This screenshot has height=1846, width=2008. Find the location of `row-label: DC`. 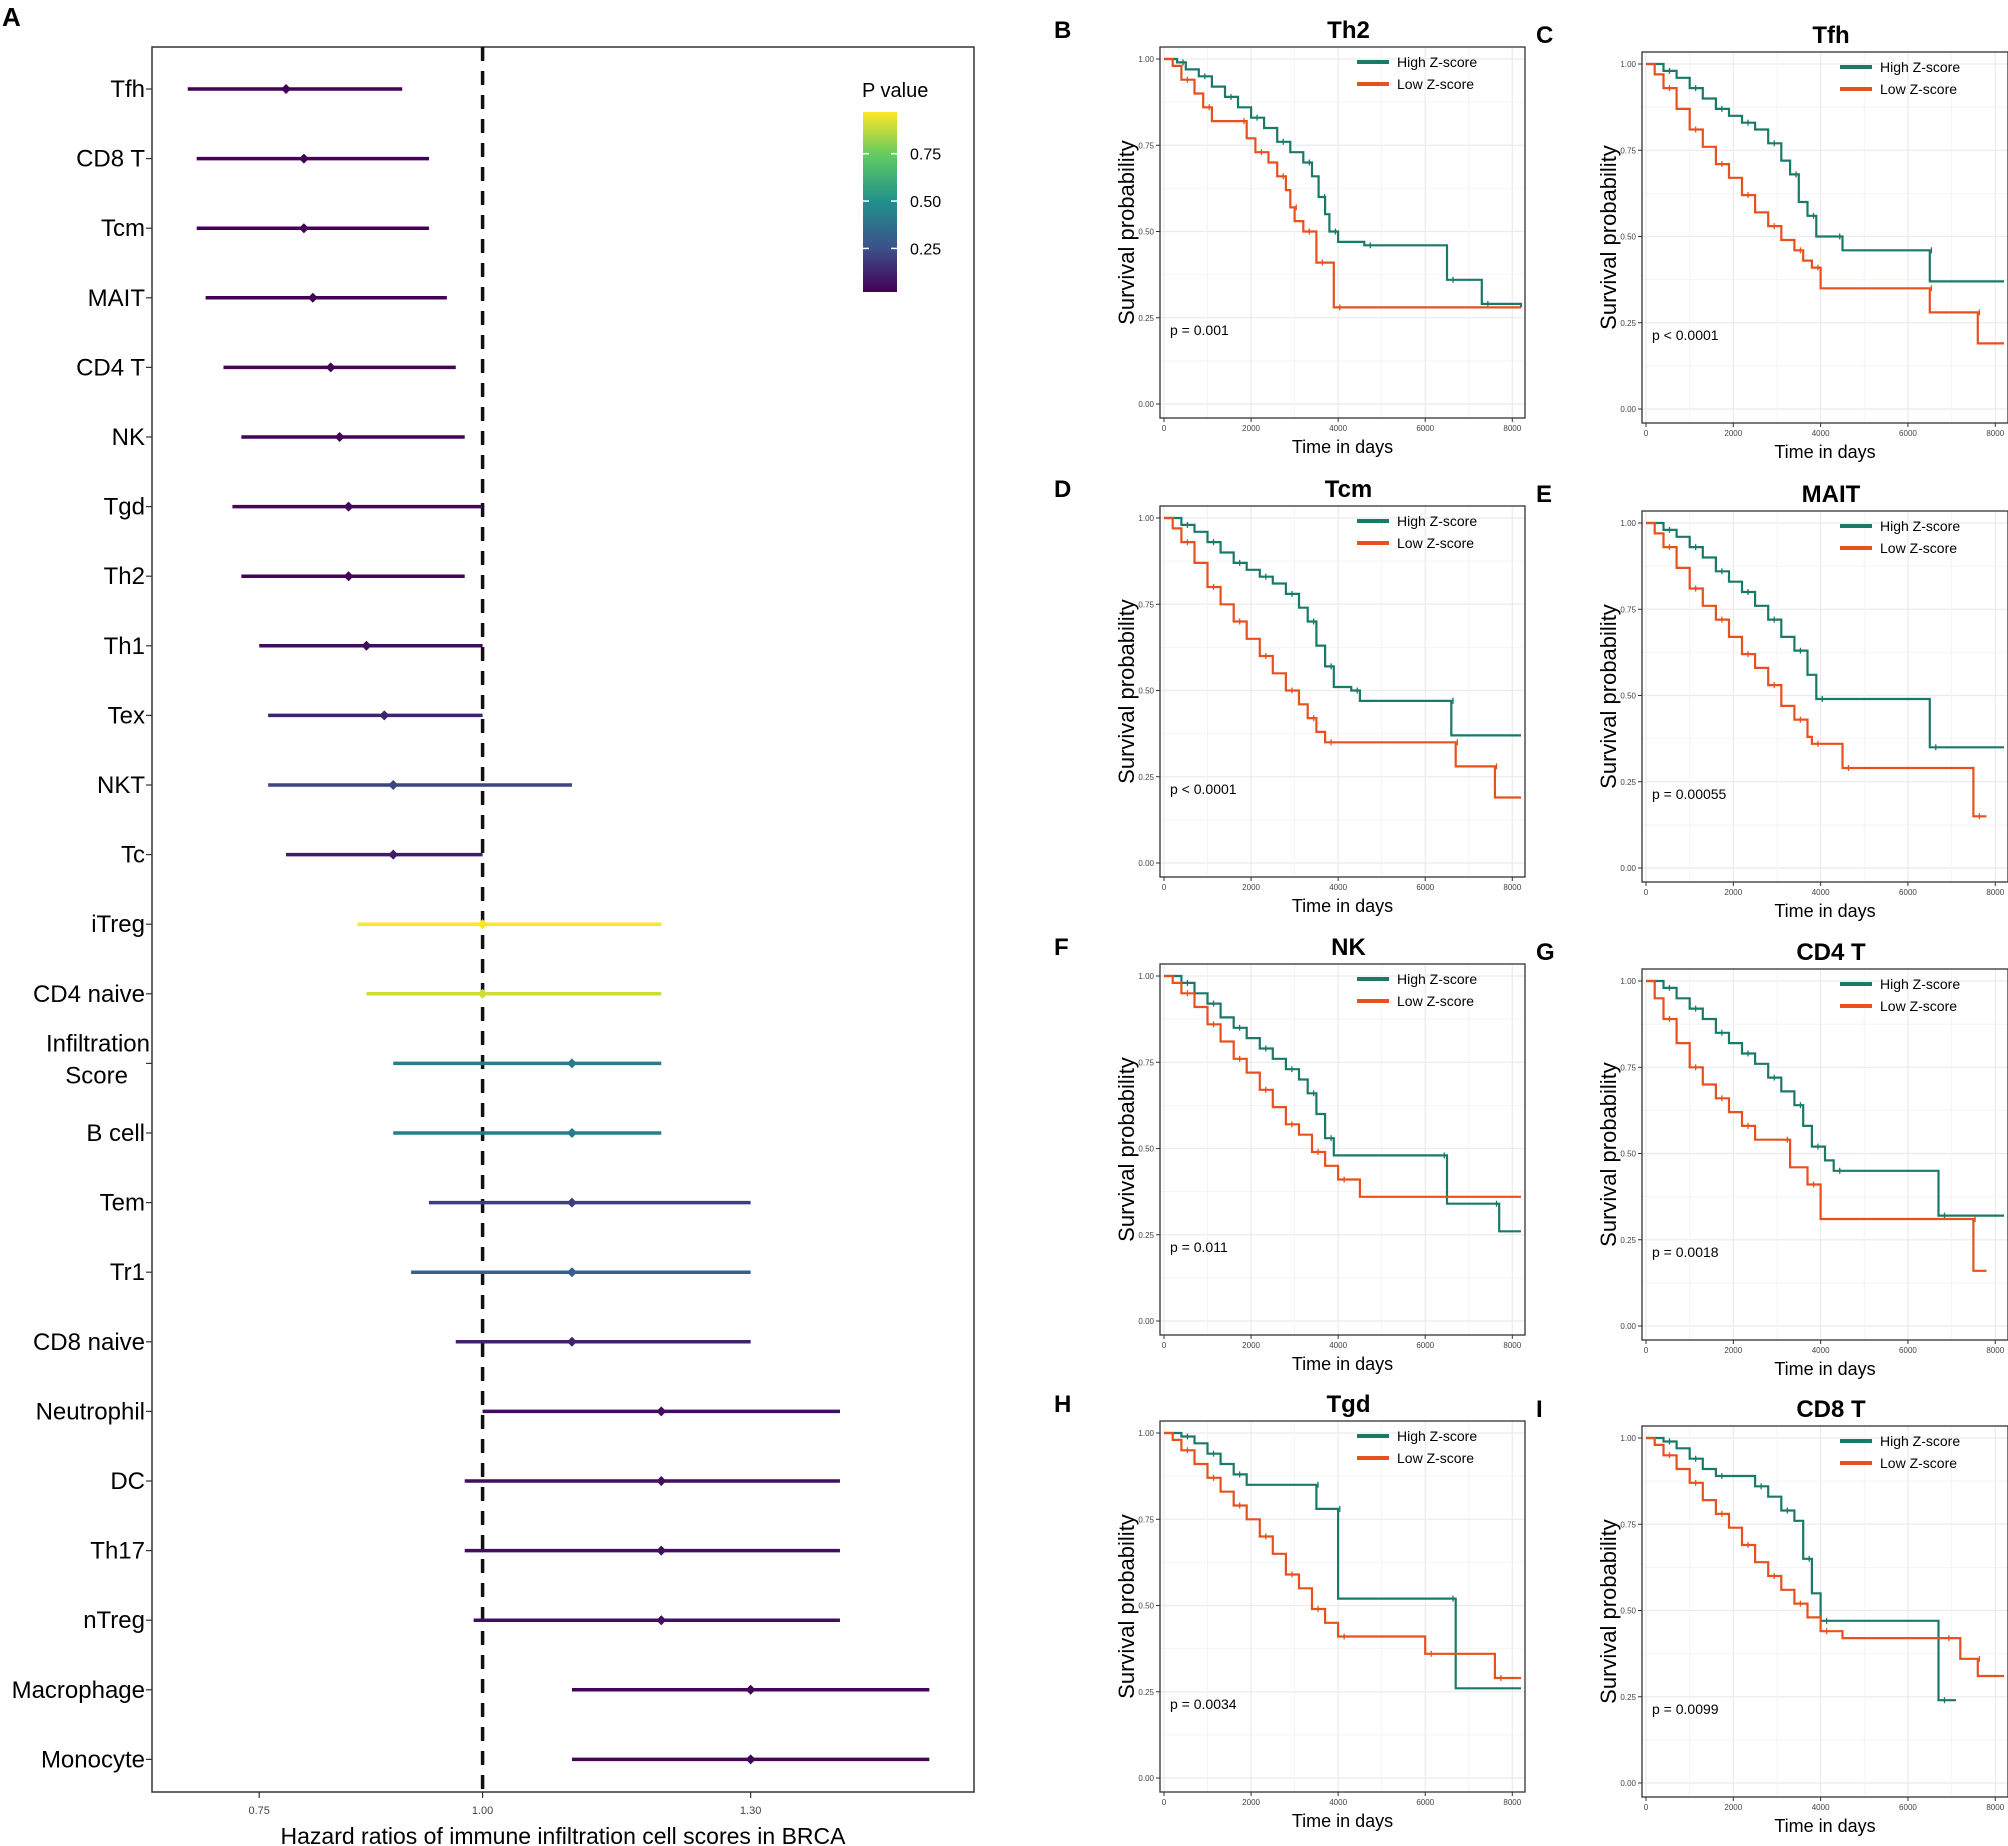

row-label: DC is located at coordinates (127, 1481).